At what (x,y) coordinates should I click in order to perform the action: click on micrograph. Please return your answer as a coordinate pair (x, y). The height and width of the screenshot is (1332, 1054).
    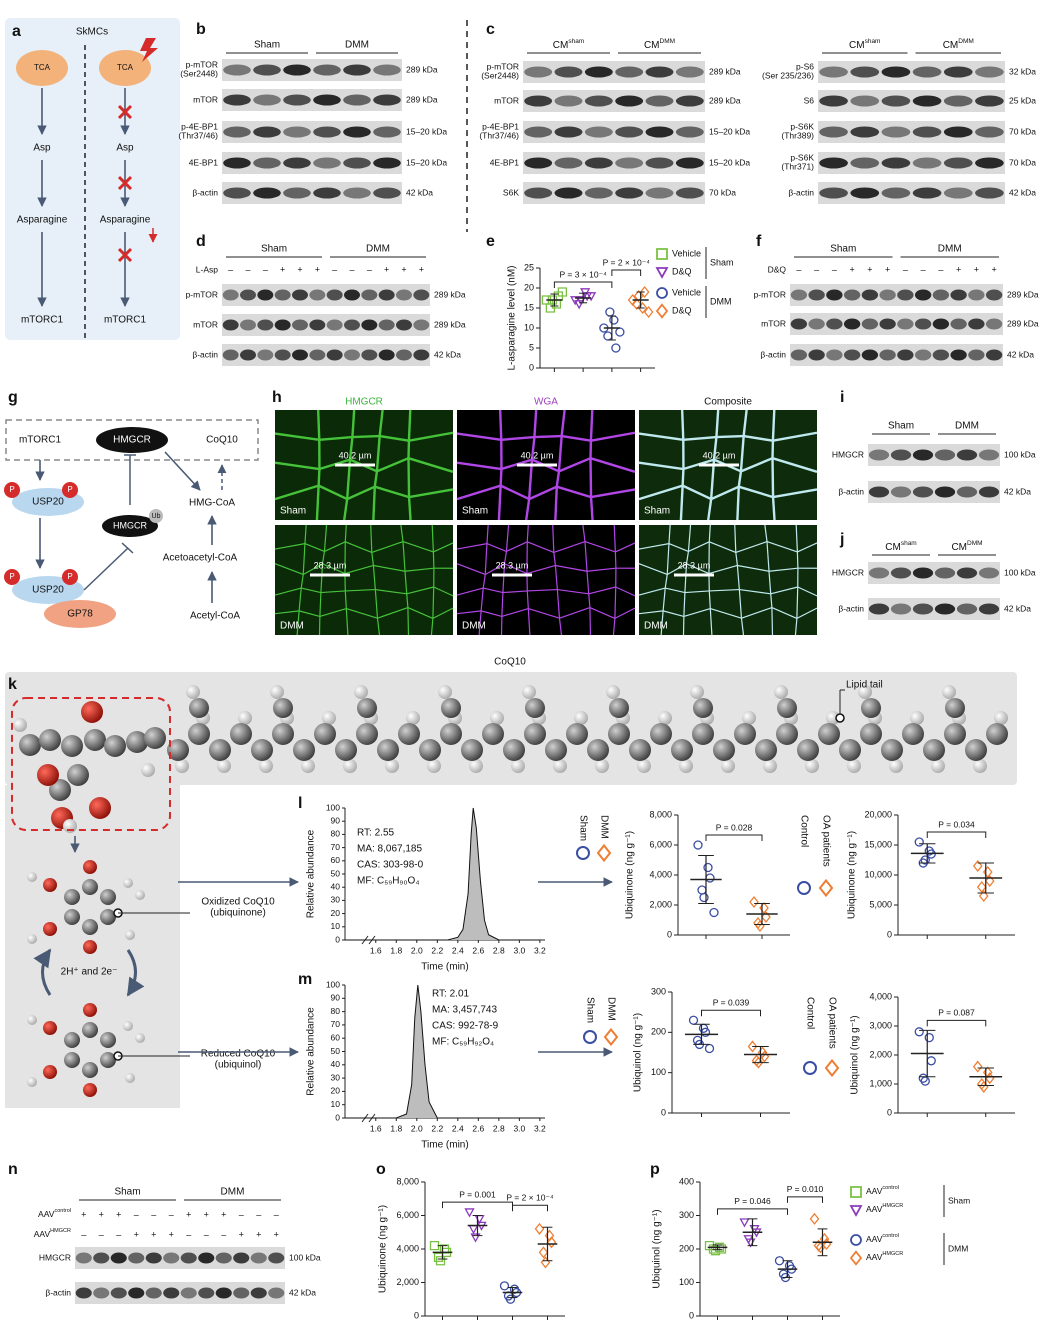
    Looking at the image, I should click on (364, 580).